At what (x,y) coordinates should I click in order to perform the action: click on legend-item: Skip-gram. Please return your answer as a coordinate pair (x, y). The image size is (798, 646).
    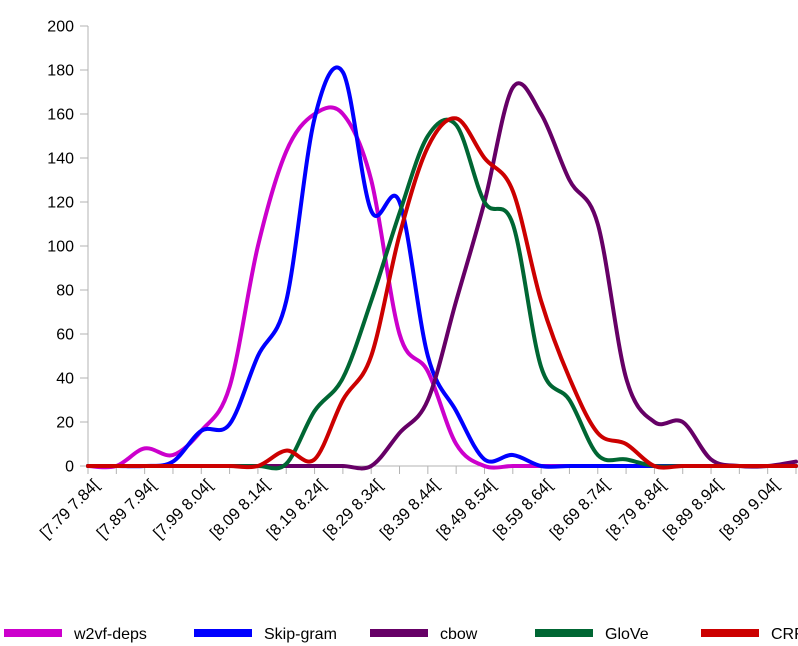
    Looking at the image, I should click on (265, 634).